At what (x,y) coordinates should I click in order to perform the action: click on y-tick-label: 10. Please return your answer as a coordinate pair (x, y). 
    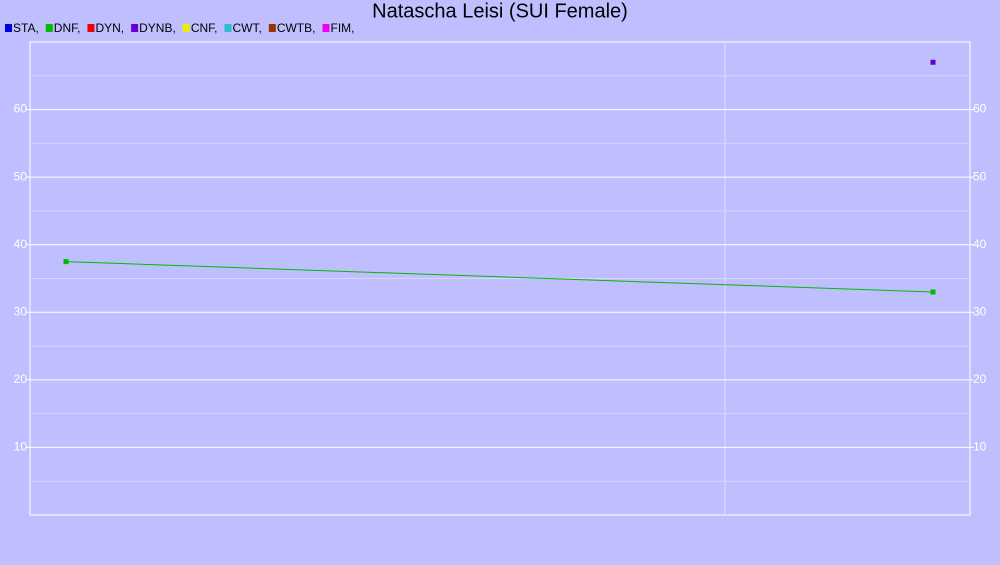
    Looking at the image, I should click on (21, 447).